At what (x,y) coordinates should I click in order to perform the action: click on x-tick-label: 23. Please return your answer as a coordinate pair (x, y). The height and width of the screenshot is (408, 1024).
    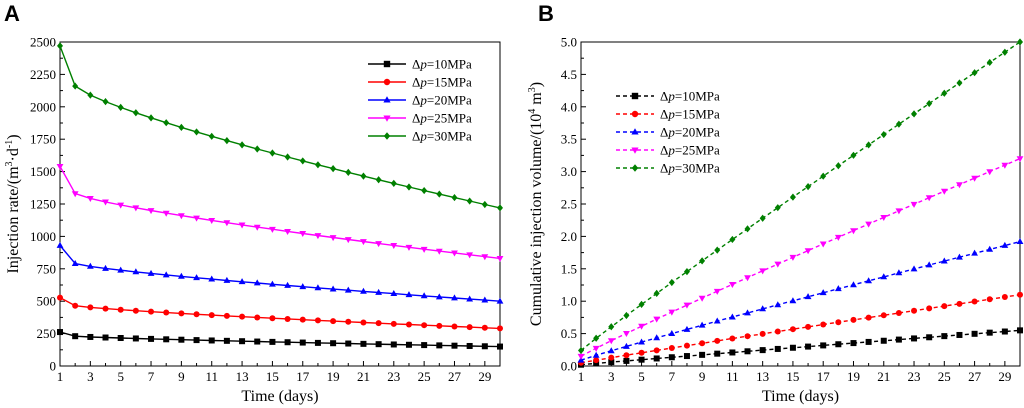
    Looking at the image, I should click on (914, 376).